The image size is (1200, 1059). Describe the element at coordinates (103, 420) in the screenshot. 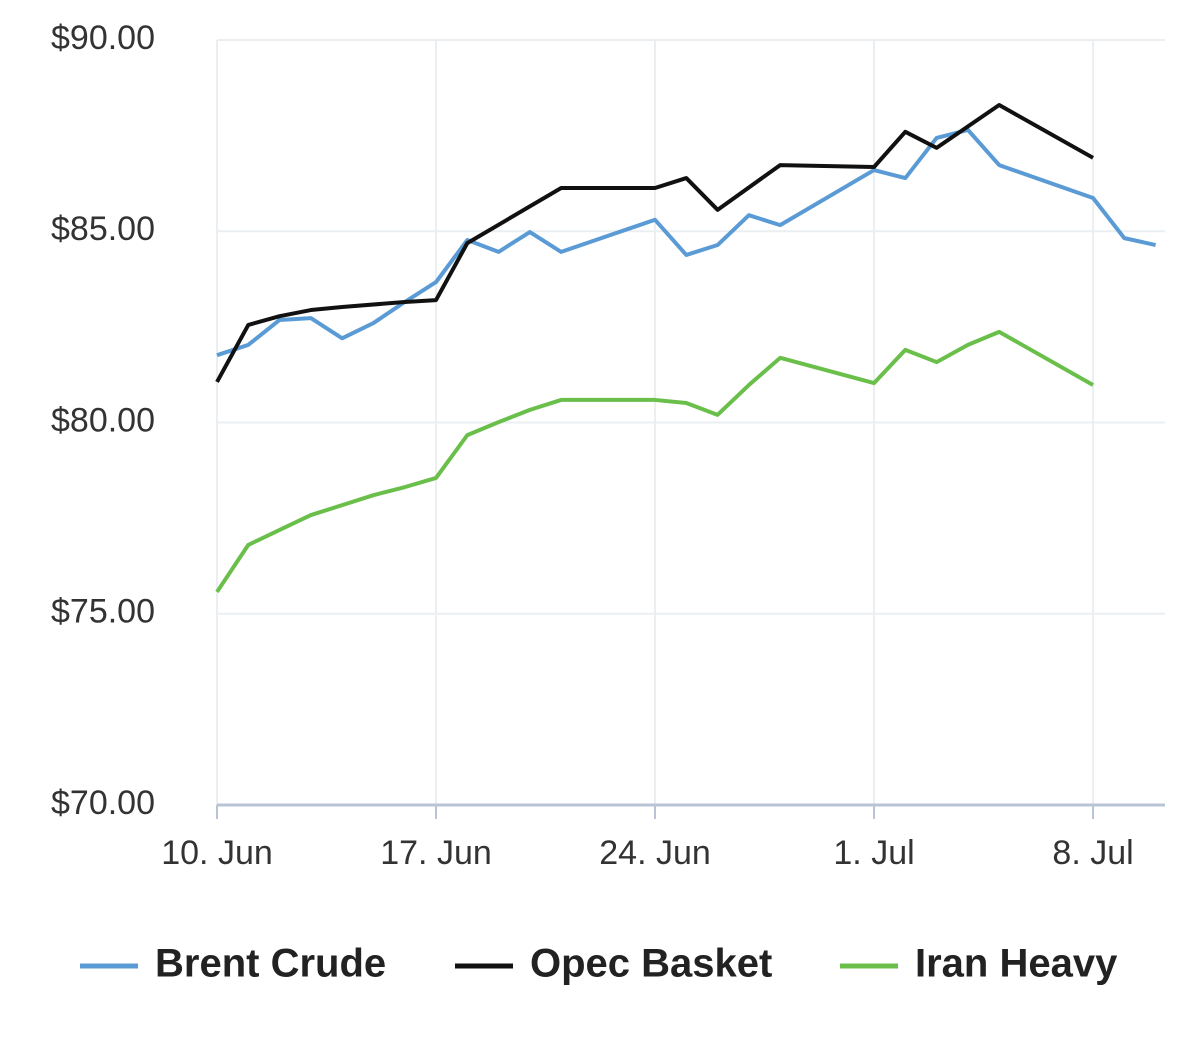

I see `y-tick-label: $80.00` at that location.